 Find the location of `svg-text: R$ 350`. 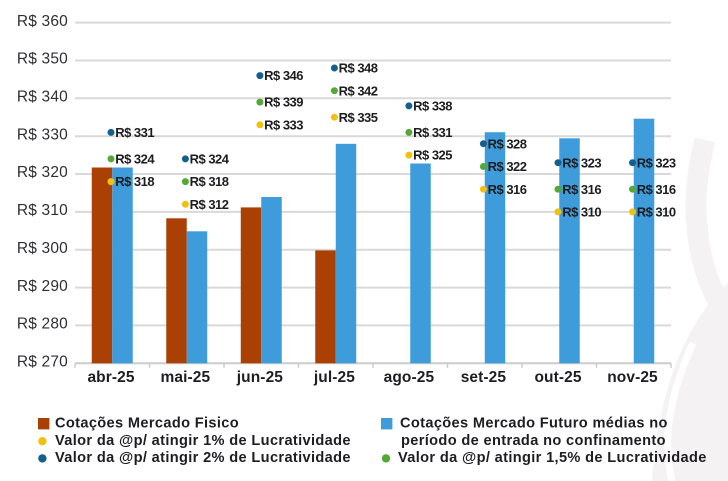

svg-text: R$ 350 is located at coordinates (42, 59).